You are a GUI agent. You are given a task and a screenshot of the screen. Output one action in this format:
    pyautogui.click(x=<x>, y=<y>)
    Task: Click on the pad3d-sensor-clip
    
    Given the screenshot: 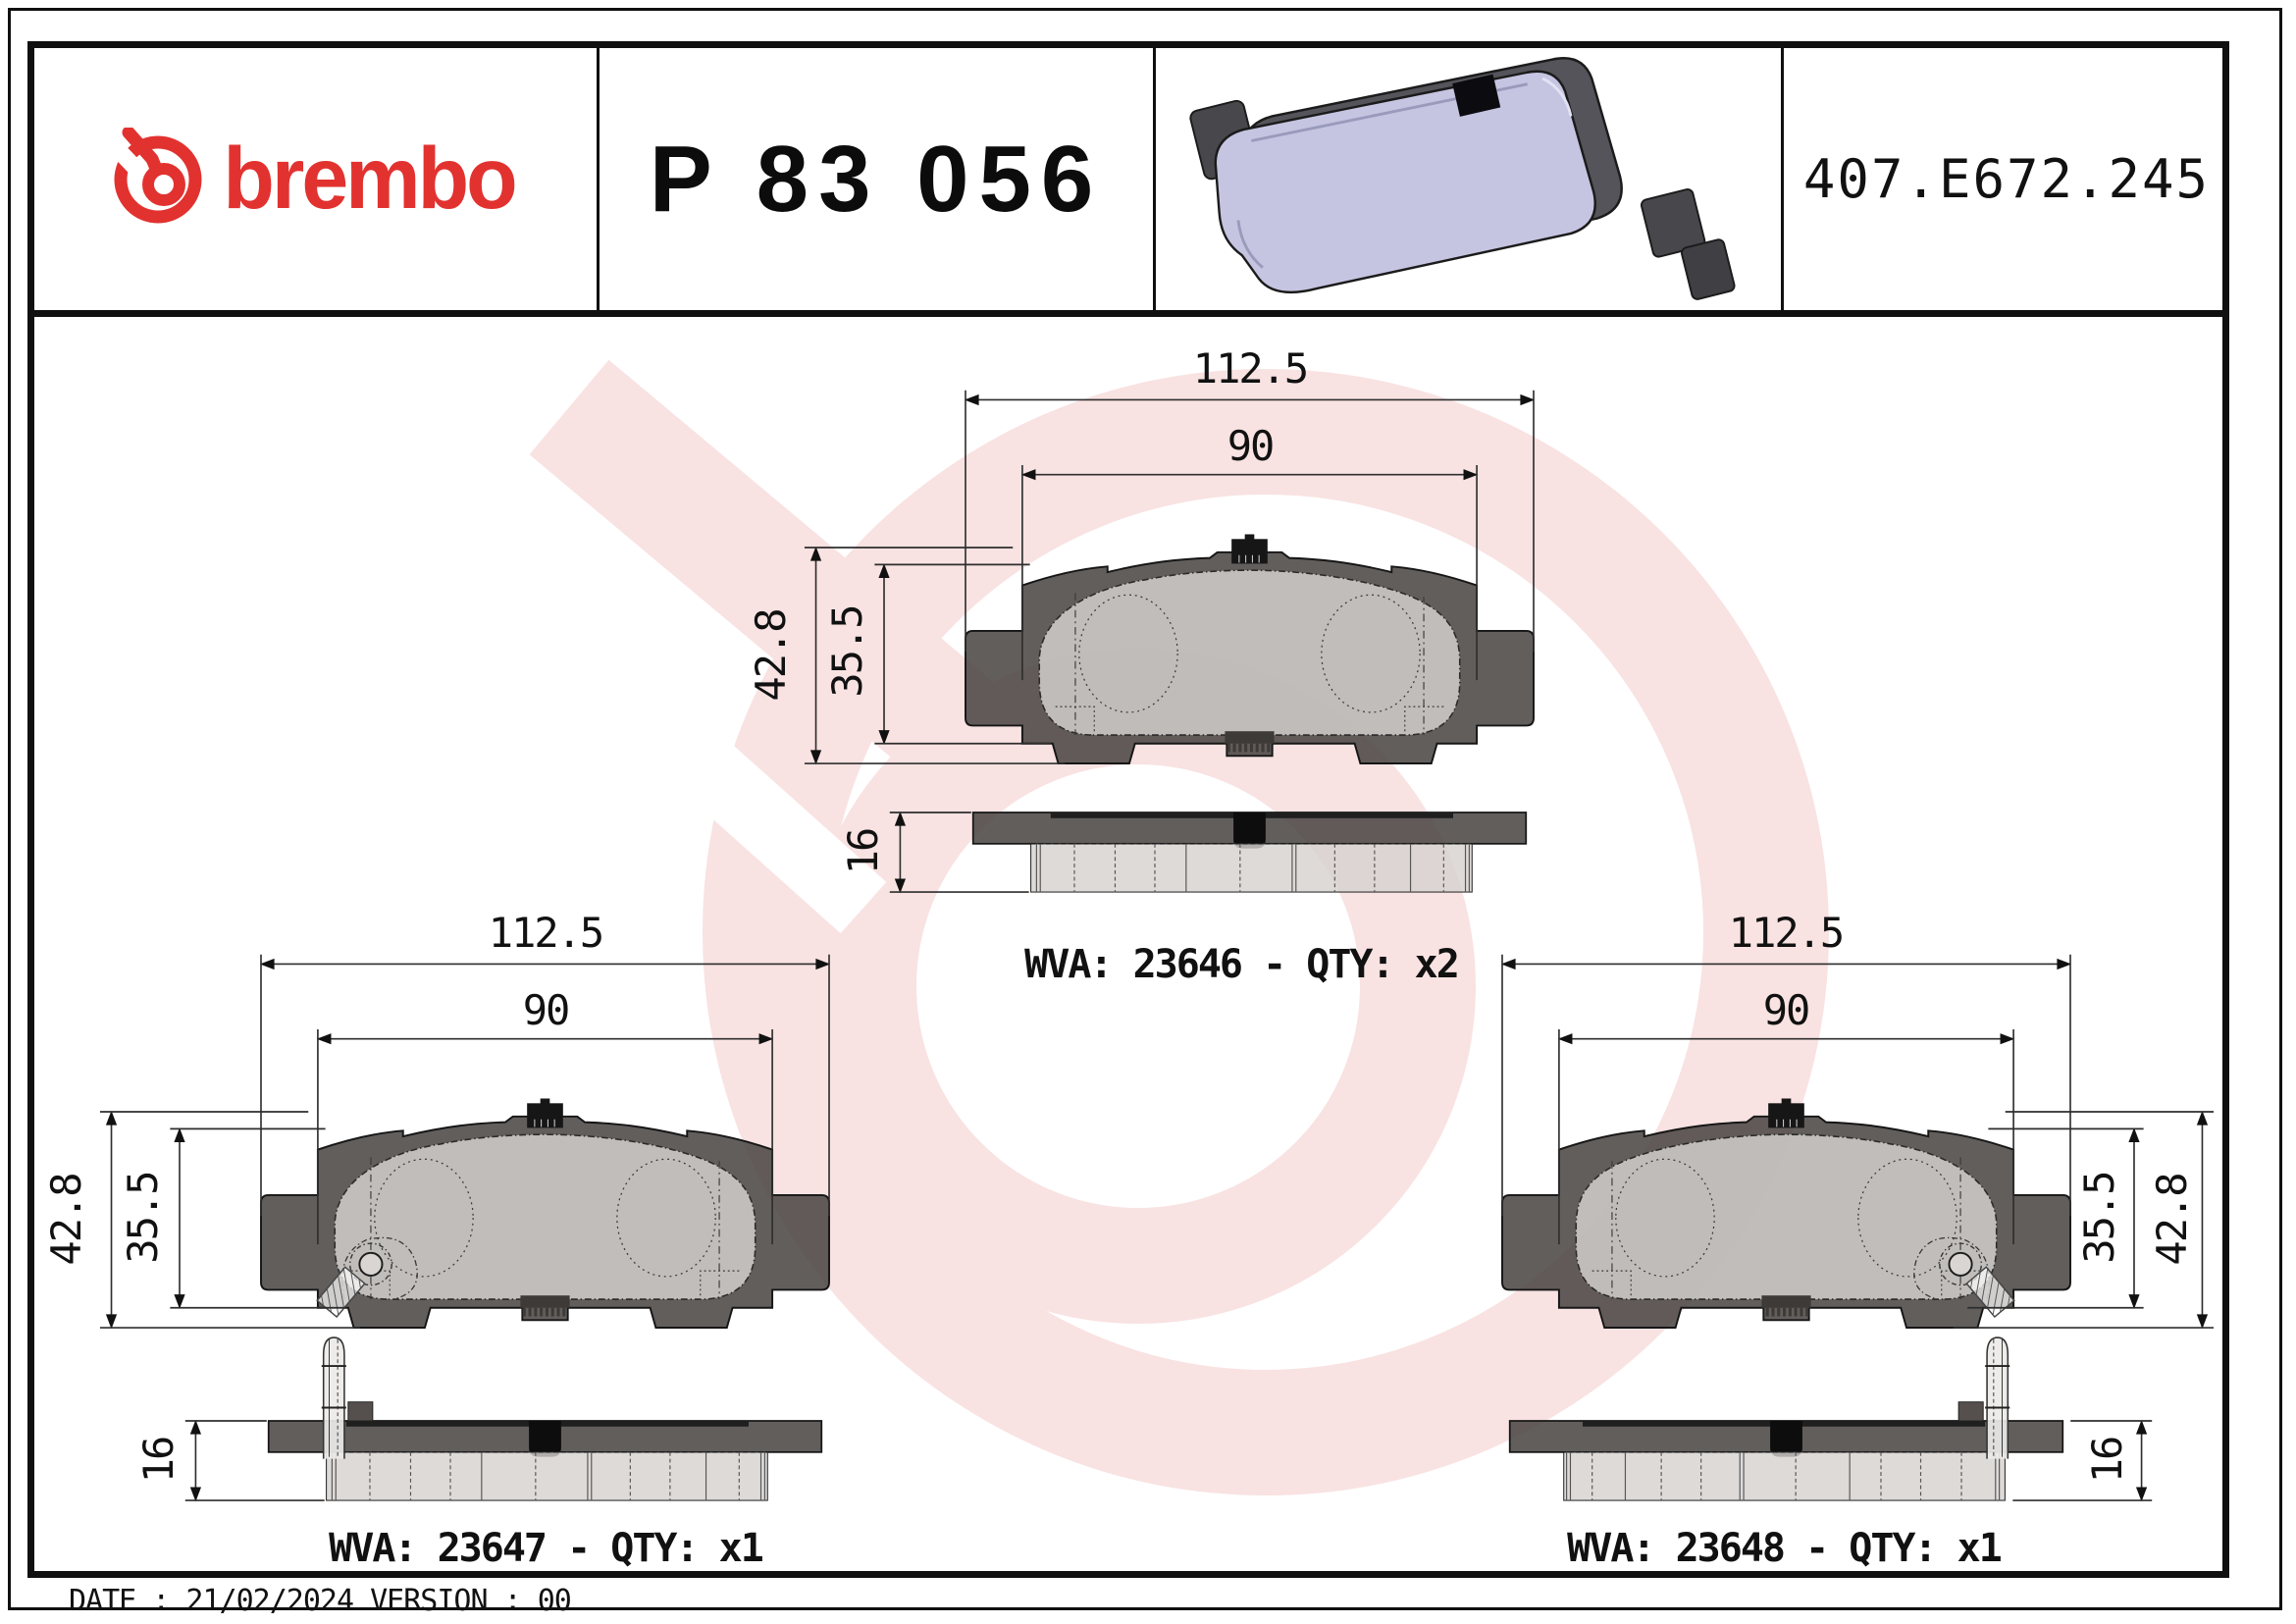 What is the action you would take?
    pyautogui.click(x=1475, y=95)
    